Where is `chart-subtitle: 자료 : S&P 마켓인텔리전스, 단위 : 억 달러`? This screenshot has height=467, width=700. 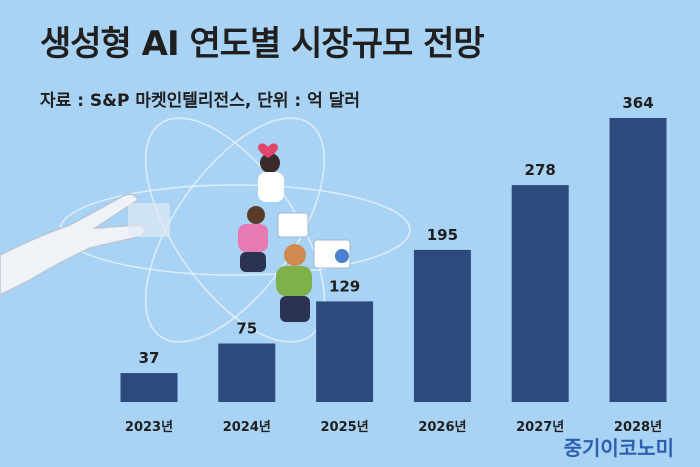 chart-subtitle: 자료 : S&P 마켓인텔리전스, 단위 : 억 달러 is located at coordinates (200, 101).